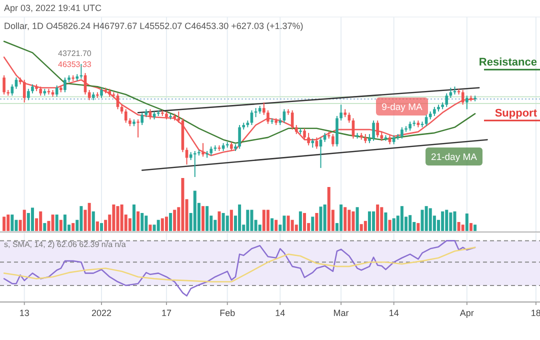  I want to click on x-tick-label: Feb, so click(228, 313).